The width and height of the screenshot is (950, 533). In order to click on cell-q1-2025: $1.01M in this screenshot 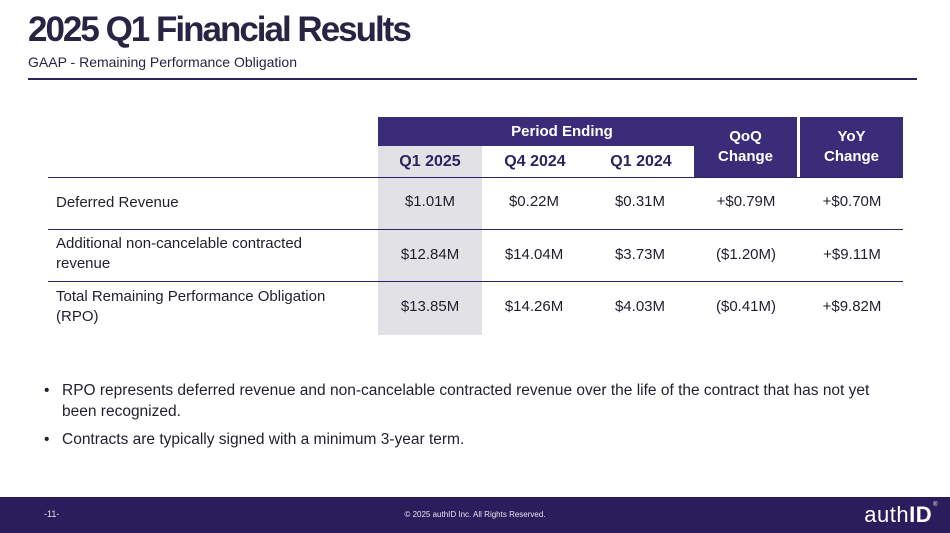, I will do `click(430, 201)`.